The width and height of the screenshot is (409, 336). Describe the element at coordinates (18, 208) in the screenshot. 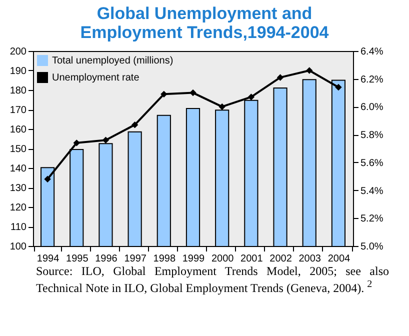

I see `y-tick-label: 120` at that location.